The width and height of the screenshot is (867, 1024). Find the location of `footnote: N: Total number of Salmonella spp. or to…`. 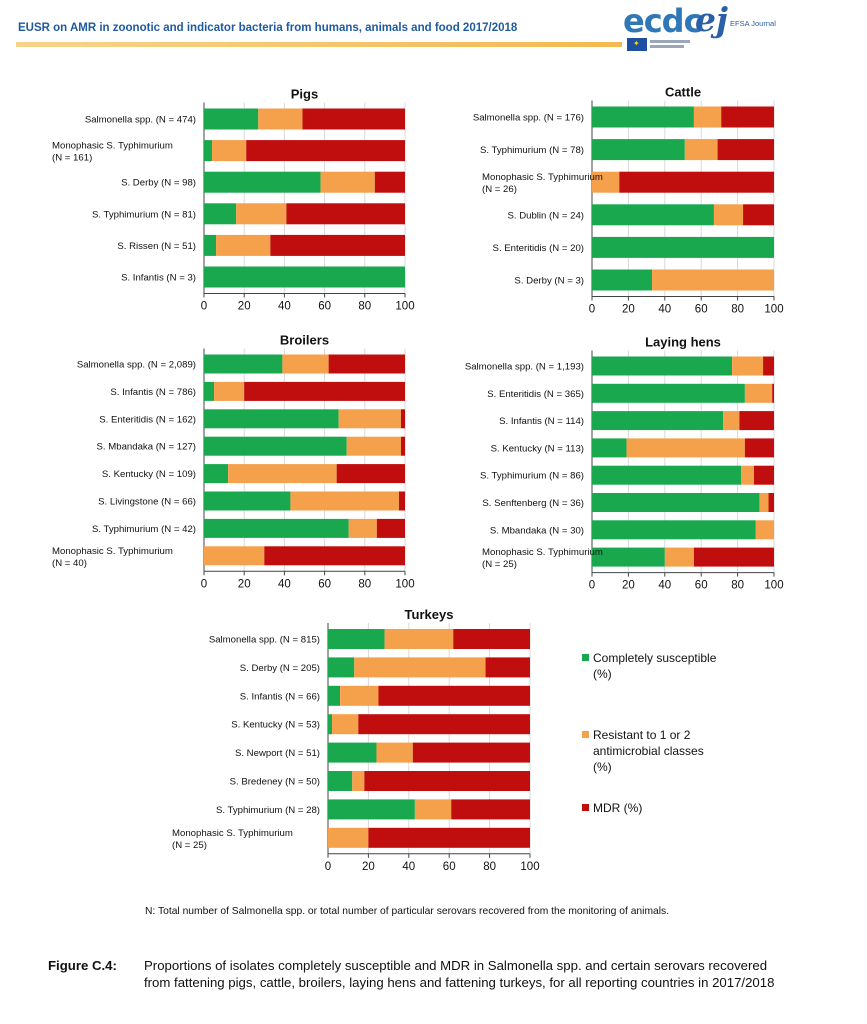

footnote: N: Total number of Salmonella spp. or to… is located at coordinates (407, 911).